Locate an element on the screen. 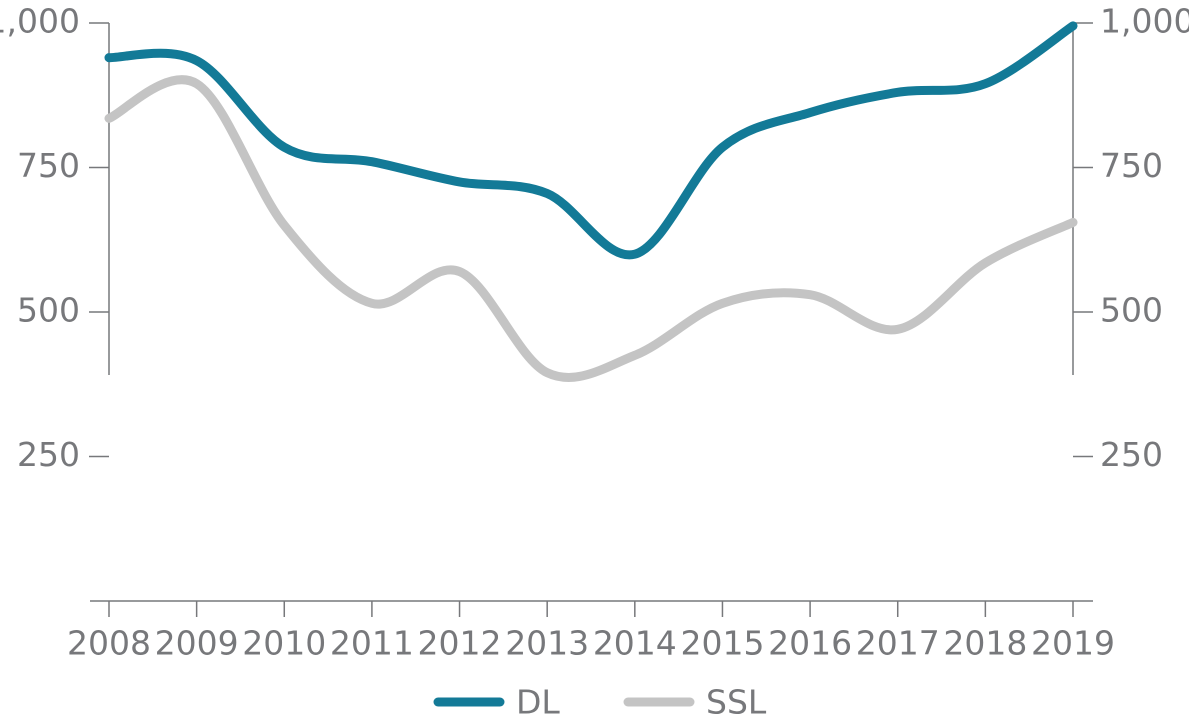  y-tick-label: 500 is located at coordinates (48, 310).